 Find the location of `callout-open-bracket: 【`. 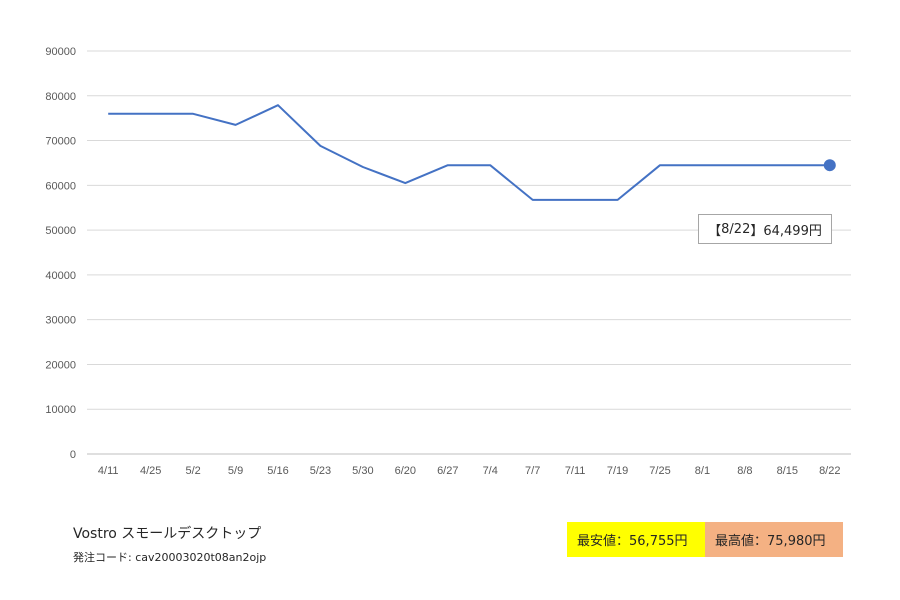

callout-open-bracket: 【 is located at coordinates (715, 231).